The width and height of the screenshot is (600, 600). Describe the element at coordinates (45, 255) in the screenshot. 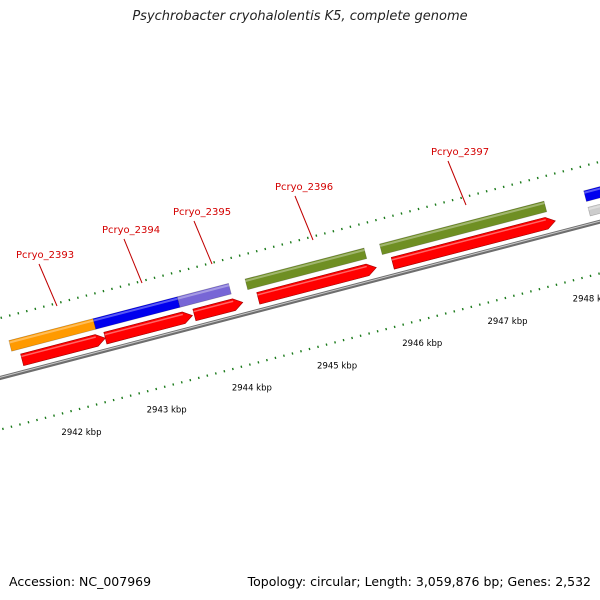

I see `gene-label-pcryo_2393: Pcryo_2393` at that location.